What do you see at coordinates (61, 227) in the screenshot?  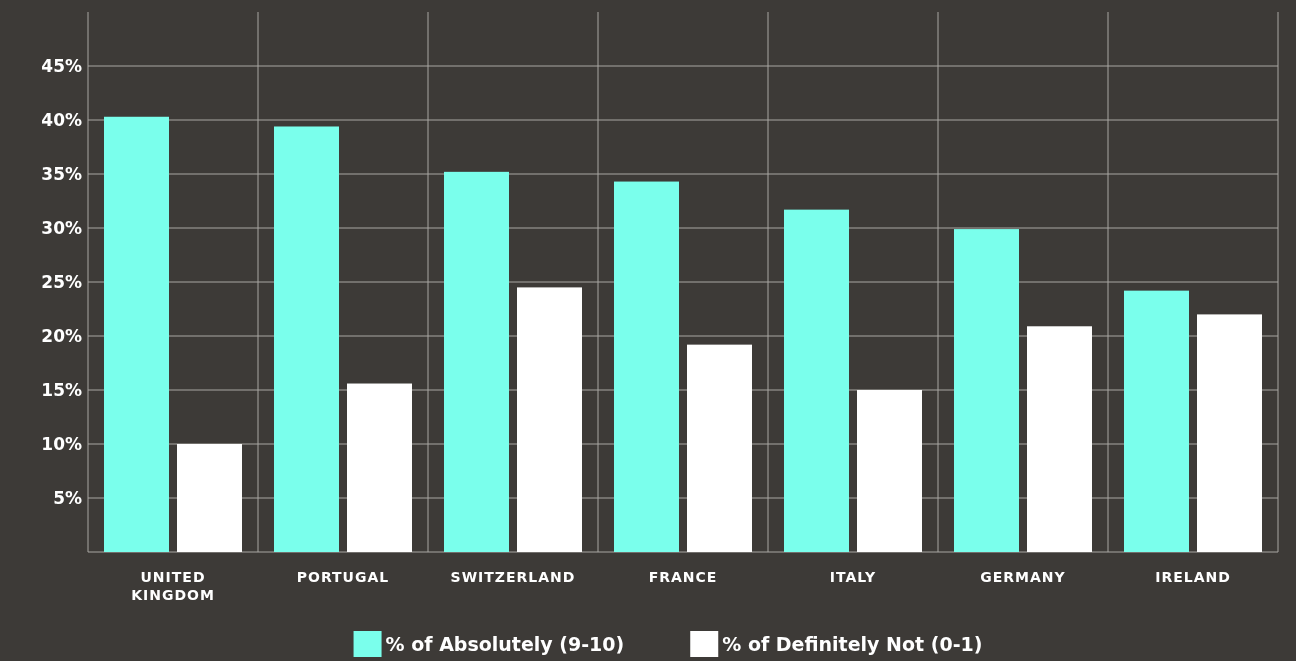 I see `y-tick-label: 30%` at bounding box center [61, 227].